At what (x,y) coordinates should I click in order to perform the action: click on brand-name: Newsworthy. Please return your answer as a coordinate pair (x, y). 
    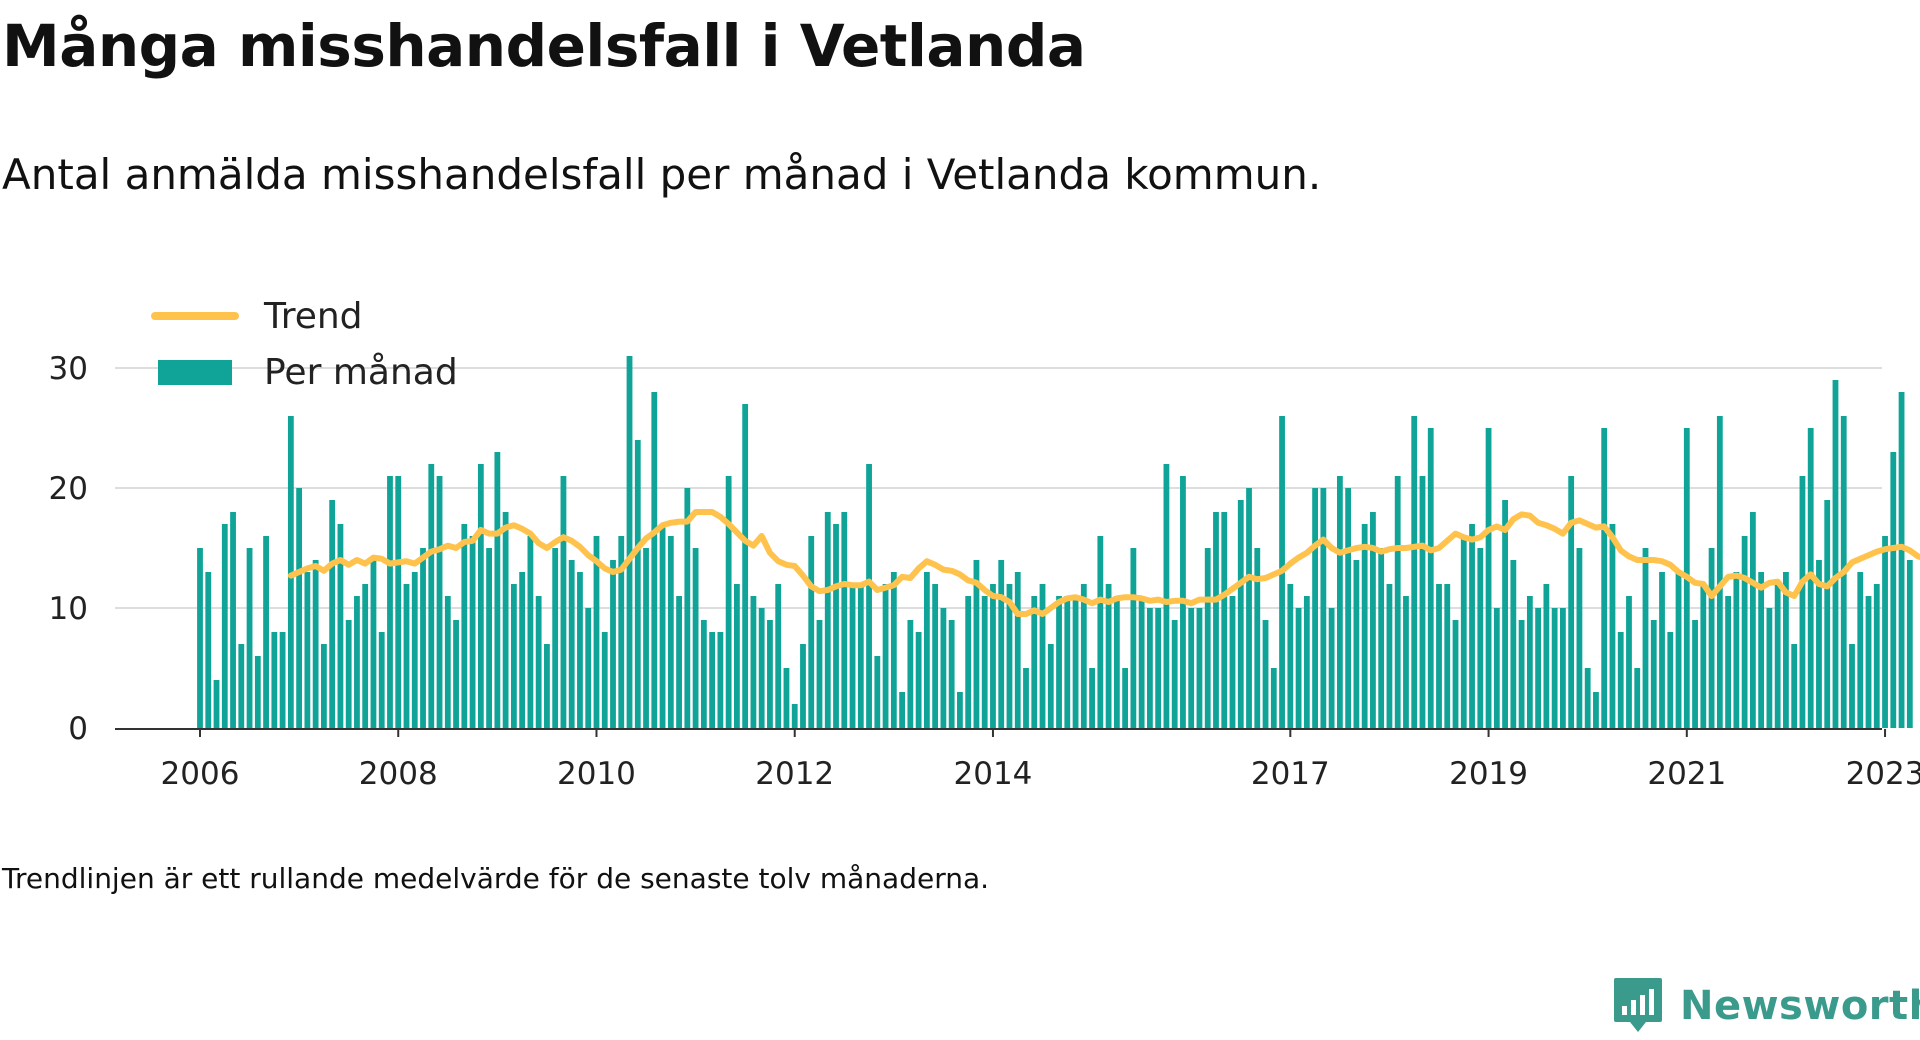
    Looking at the image, I should click on (1800, 1006).